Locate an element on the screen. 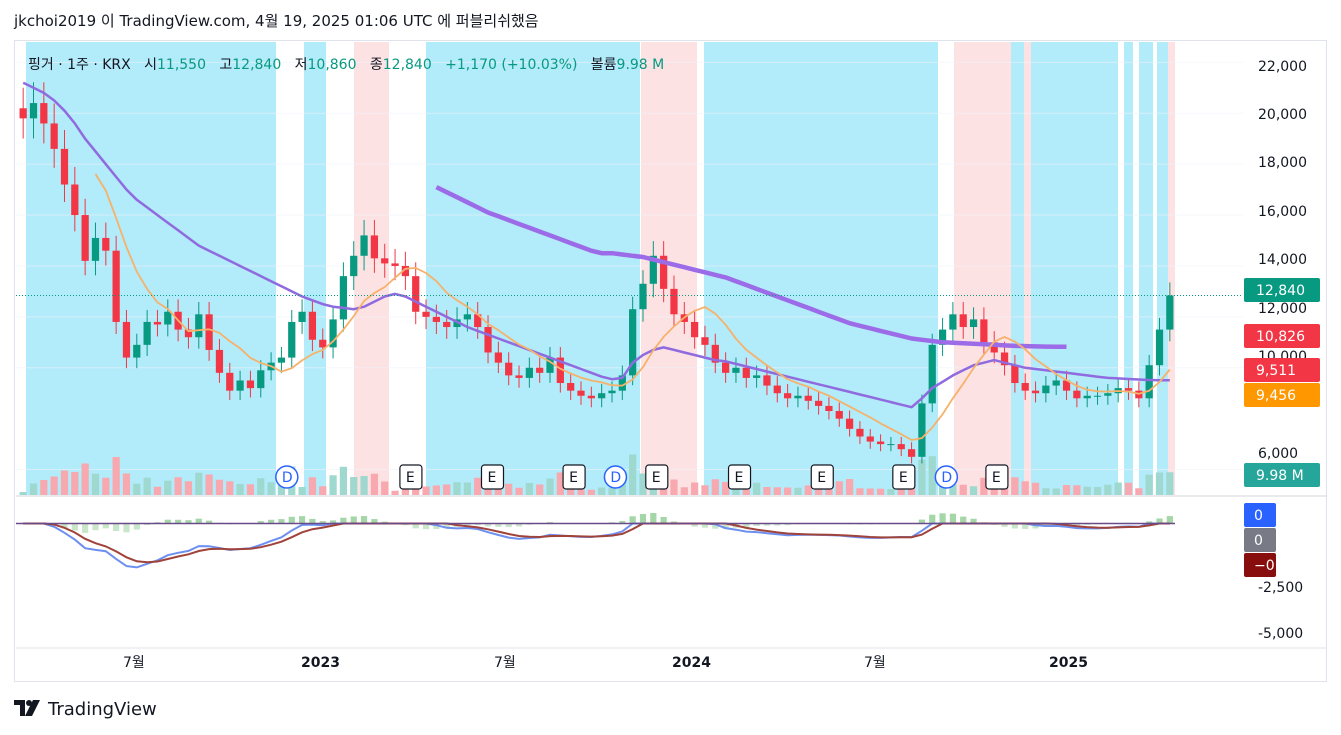 The height and width of the screenshot is (735, 1341). y-tick-label-5: 12,000 is located at coordinates (1282, 309).